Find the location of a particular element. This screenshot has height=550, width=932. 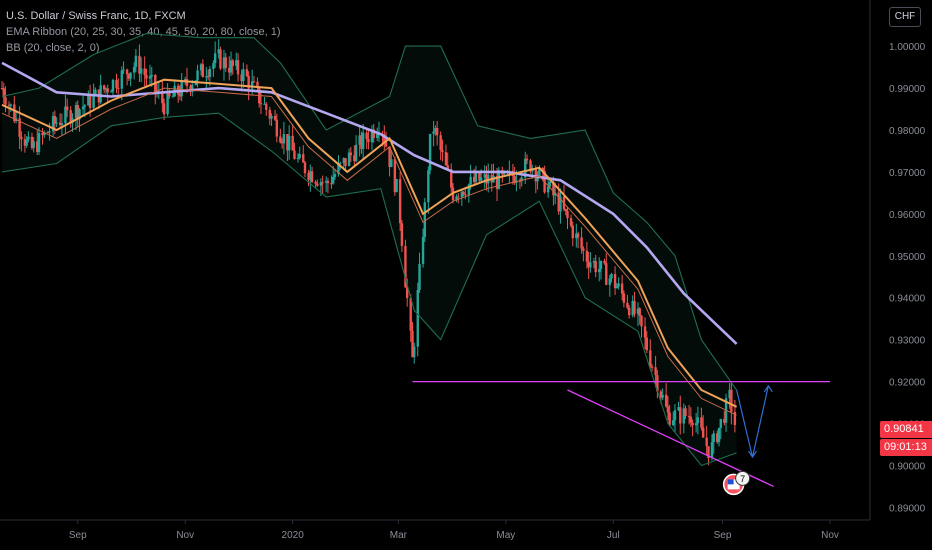

bollinger-bands-label: BB (20, close, 2, 0) is located at coordinates (53, 48).